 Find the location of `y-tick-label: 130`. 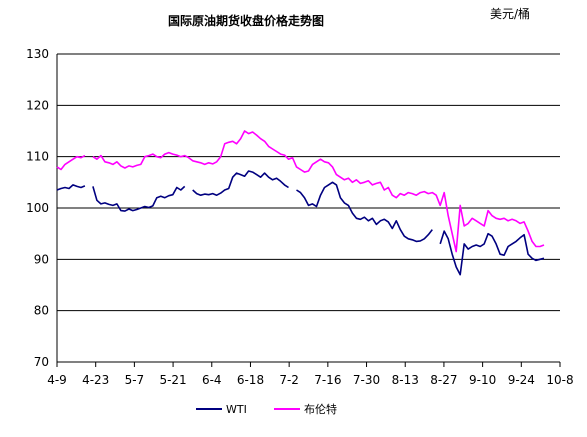

y-tick-label: 130 is located at coordinates (37, 54).